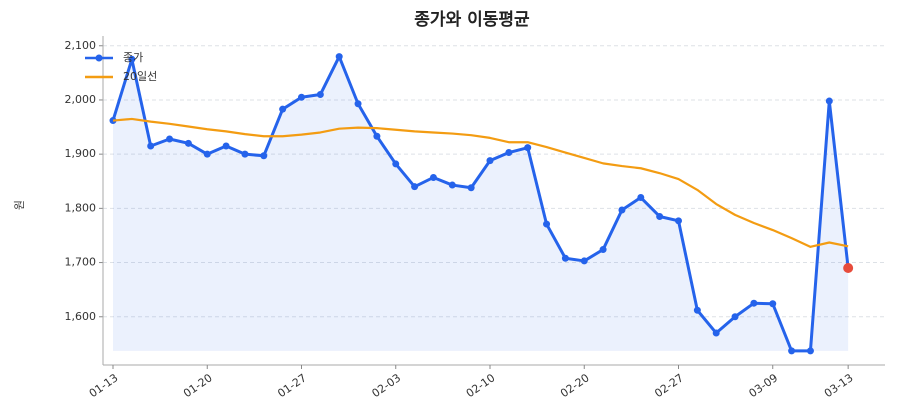 Image resolution: width=900 pixels, height=420 pixels. I want to click on x-tick-label: 02-03, so click(387, 385).